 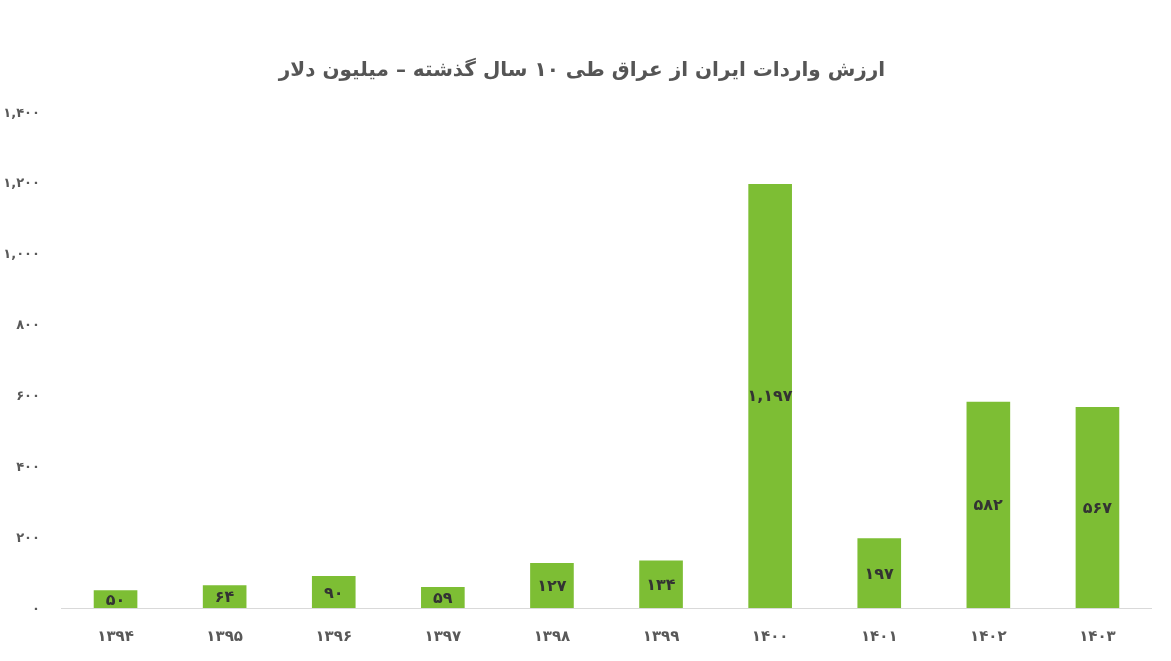 I want to click on data-label: ۱۳۴, so click(x=661, y=584).